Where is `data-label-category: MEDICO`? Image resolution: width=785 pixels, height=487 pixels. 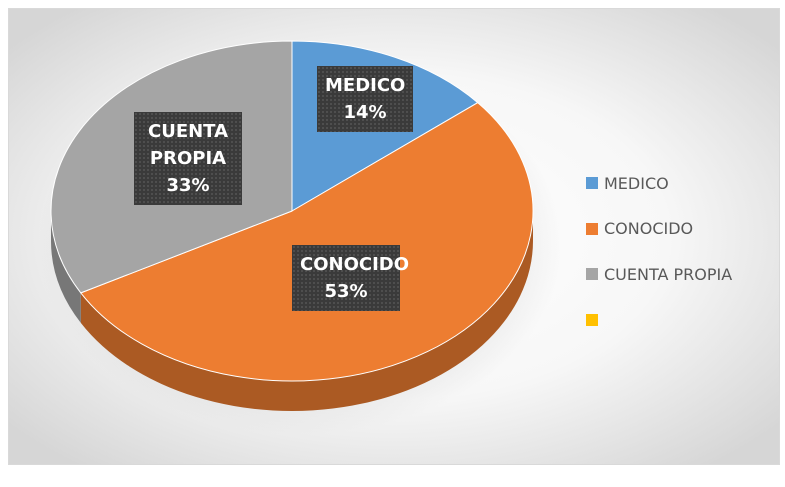
data-label-category: MEDICO is located at coordinates (365, 85).